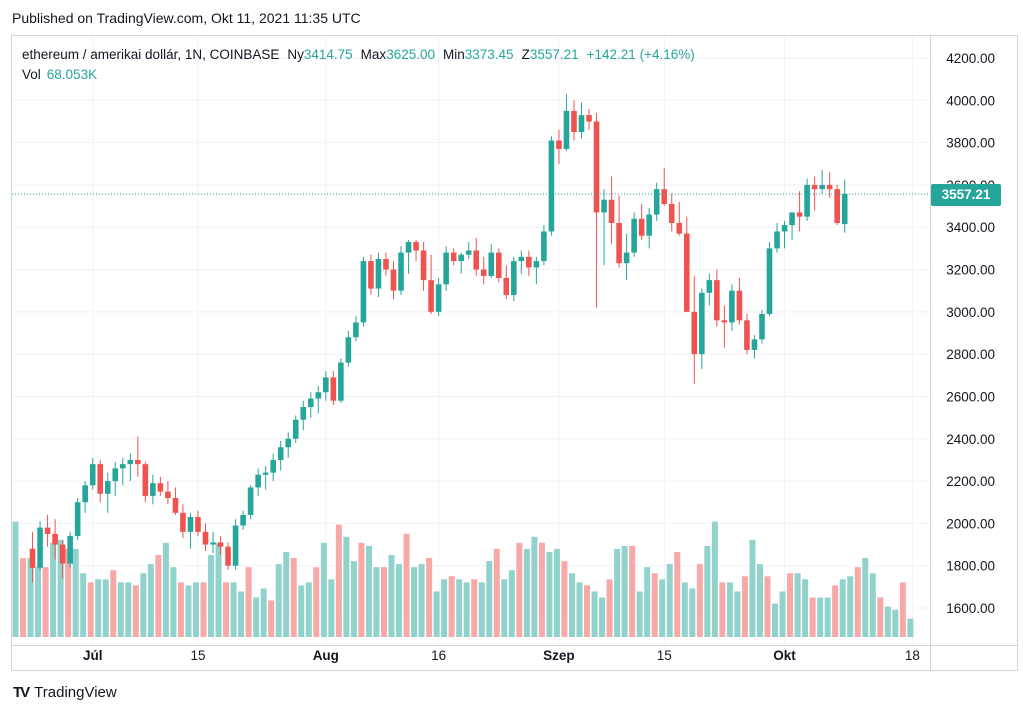  Describe the element at coordinates (72, 74) in the screenshot. I see `volume-value: 68.053K` at that location.